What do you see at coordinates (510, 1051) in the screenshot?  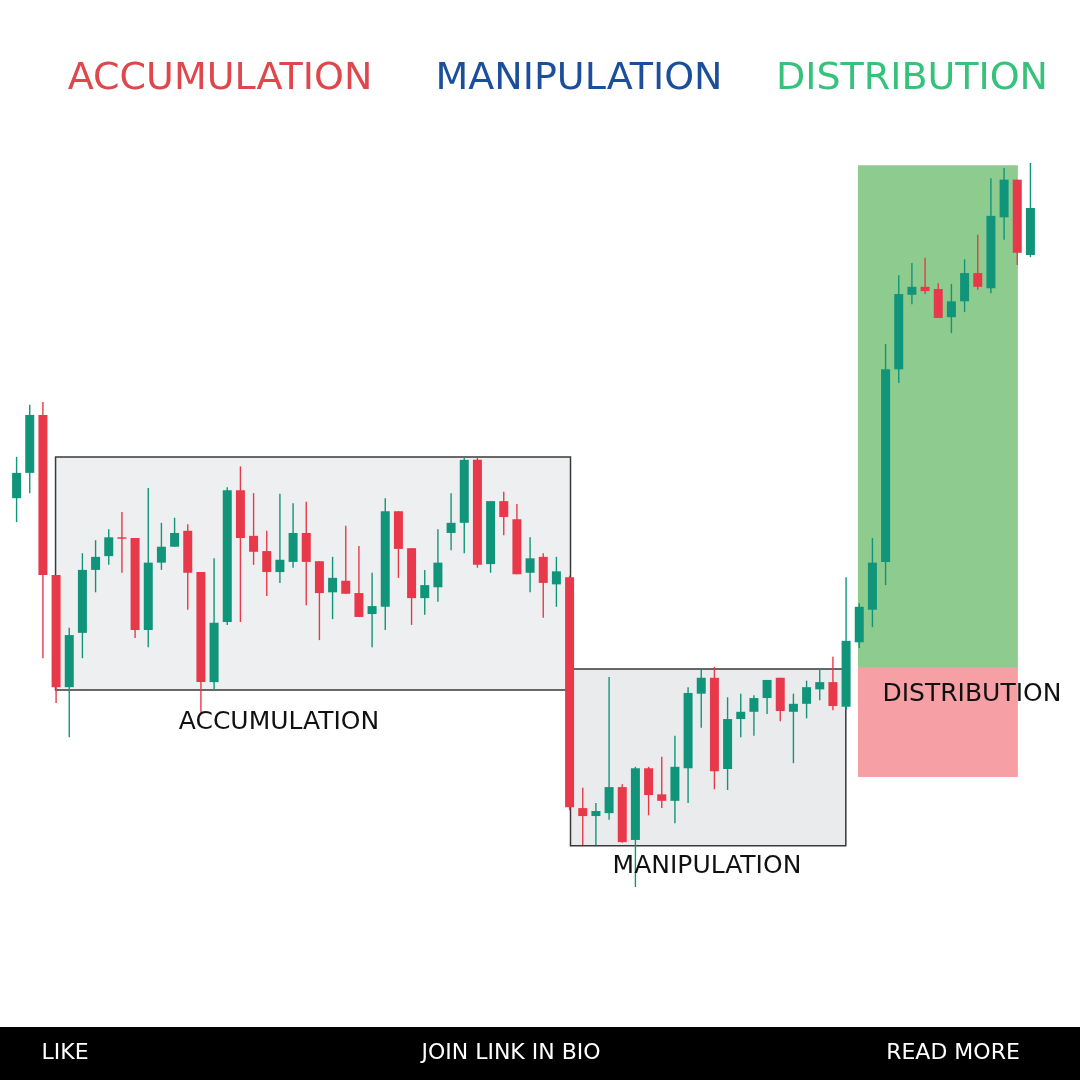 I see `text: JOIN LINK IN BIO` at bounding box center [510, 1051].